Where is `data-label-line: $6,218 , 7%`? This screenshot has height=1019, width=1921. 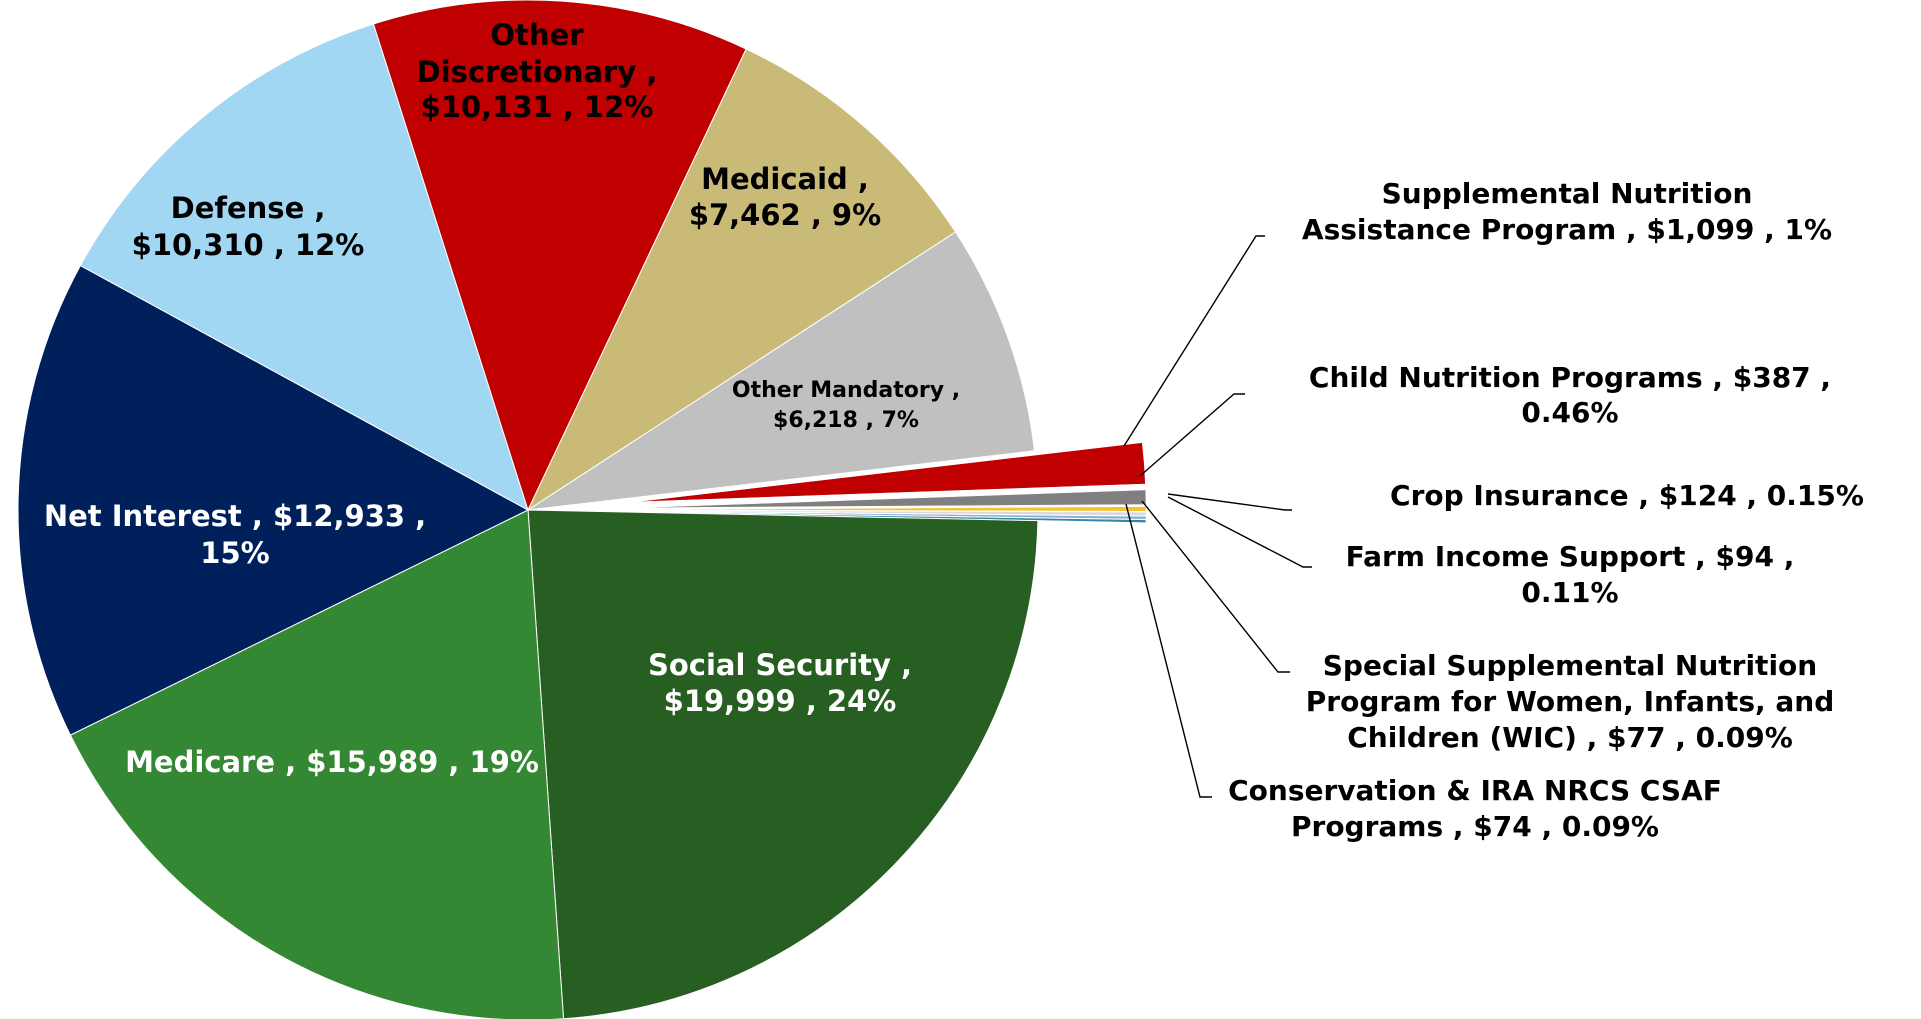
data-label-line: $6,218 , 7% is located at coordinates (846, 420).